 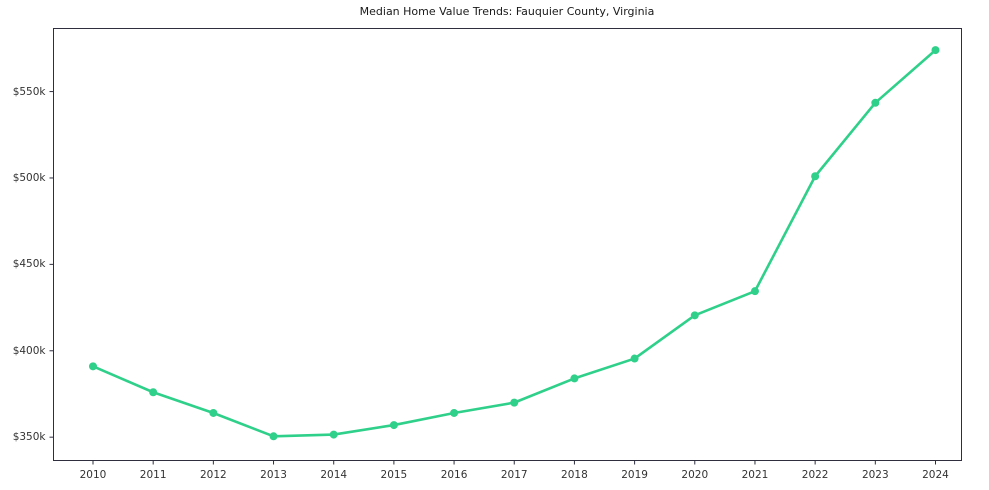 I want to click on y-axis-tick-label: $400k, so click(x=29, y=350).